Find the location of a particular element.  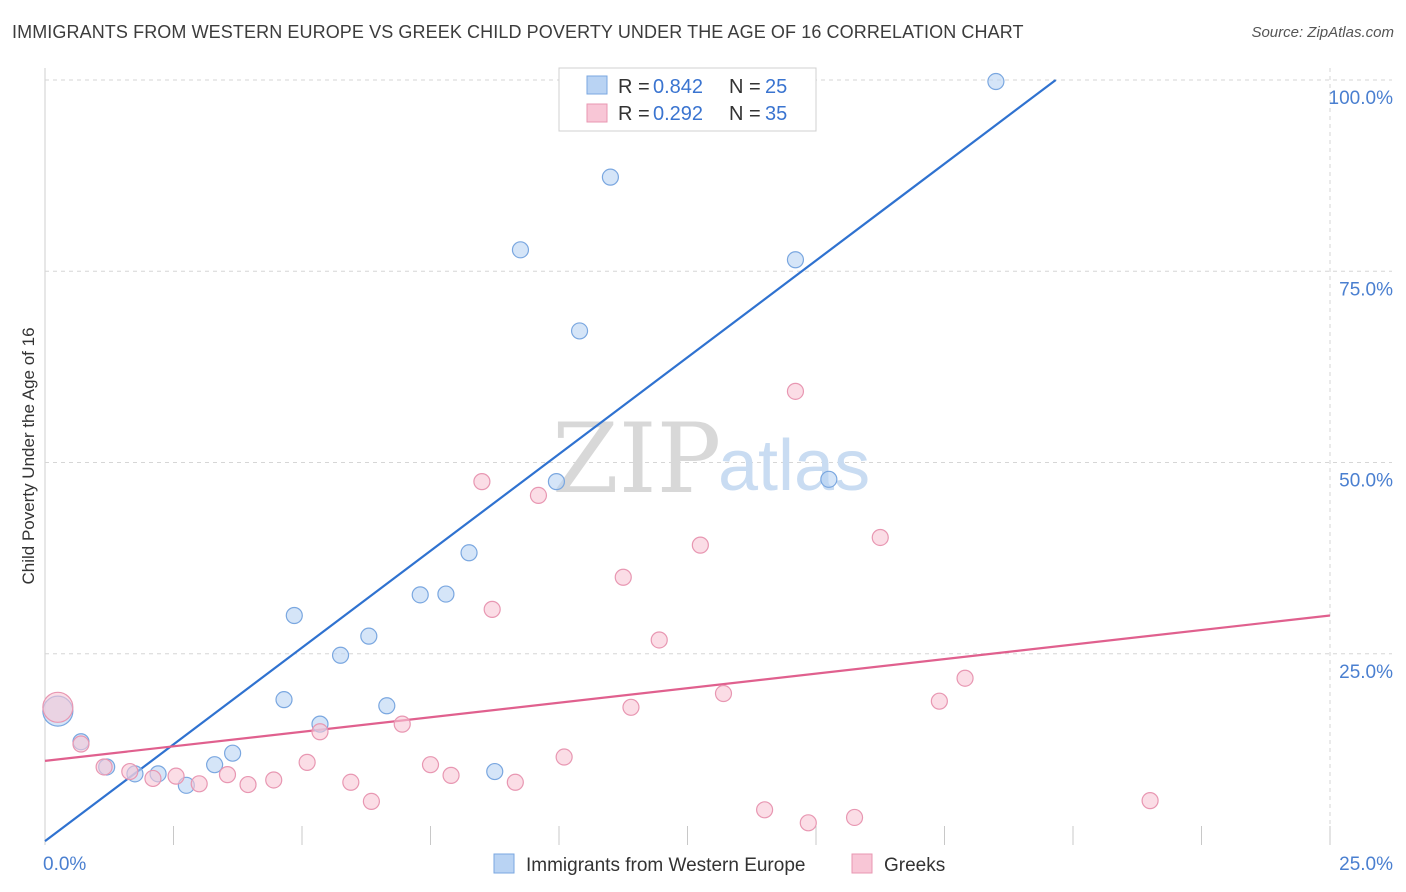

y-tick-label-2: 75.0% is located at coordinates (1366, 289).